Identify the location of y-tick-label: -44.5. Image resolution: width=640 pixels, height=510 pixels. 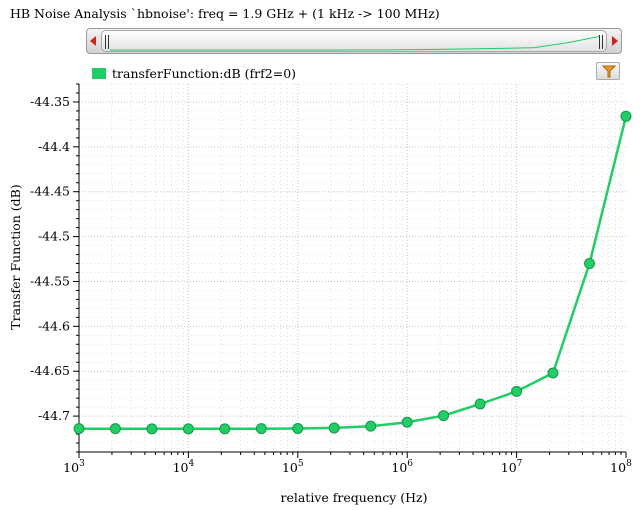
(54, 236).